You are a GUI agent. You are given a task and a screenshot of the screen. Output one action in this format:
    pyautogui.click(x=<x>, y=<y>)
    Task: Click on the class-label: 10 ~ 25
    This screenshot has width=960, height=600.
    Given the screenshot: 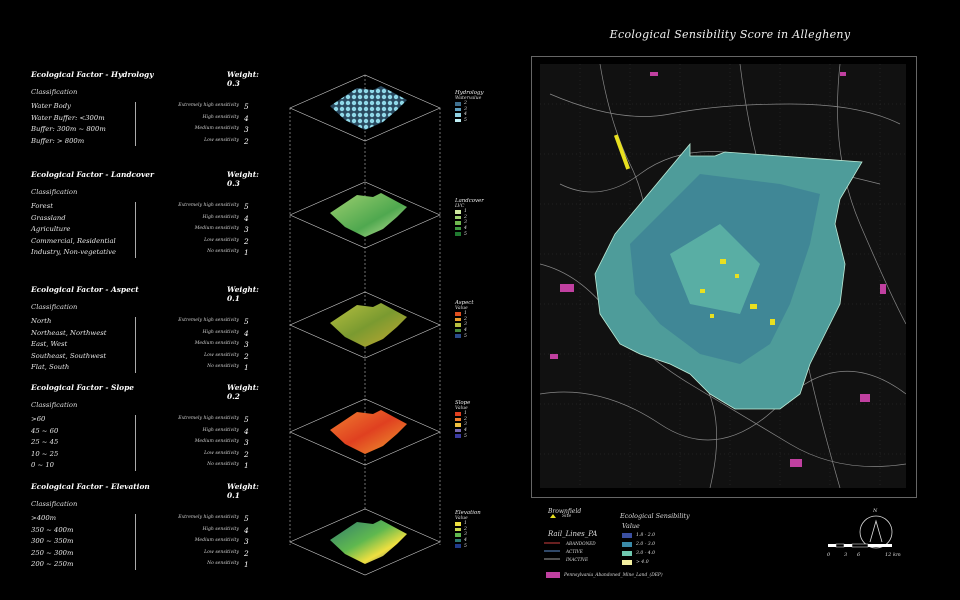 What is the action you would take?
    pyautogui.click(x=45, y=453)
    